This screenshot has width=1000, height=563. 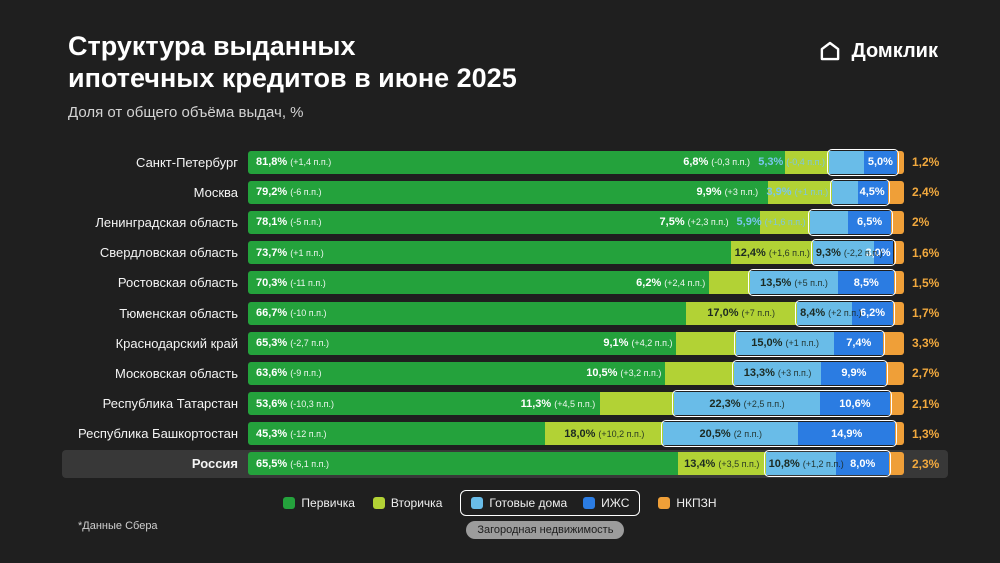 I want to click on nkpzn-value: 1,5%, so click(x=926, y=282).